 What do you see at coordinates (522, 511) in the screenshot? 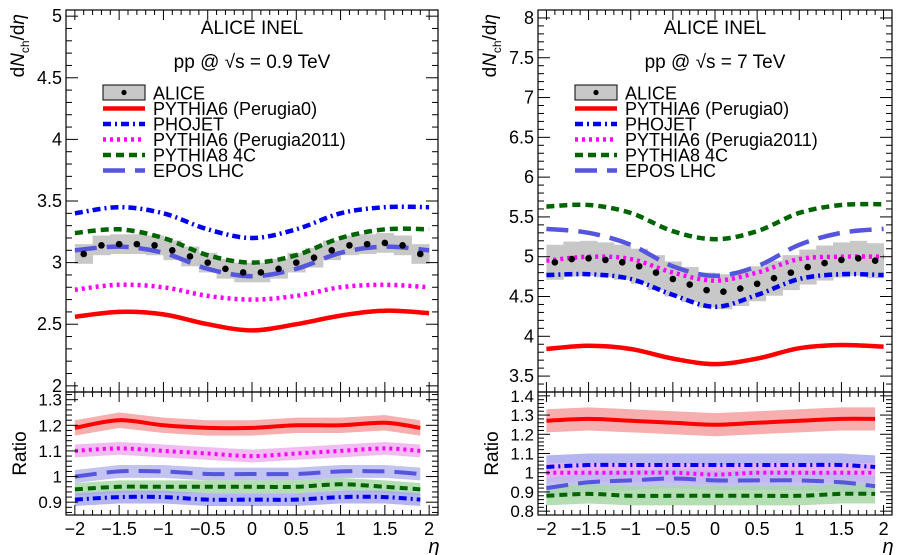
I see `ratio-y-tick-label: 0.8` at bounding box center [522, 511].